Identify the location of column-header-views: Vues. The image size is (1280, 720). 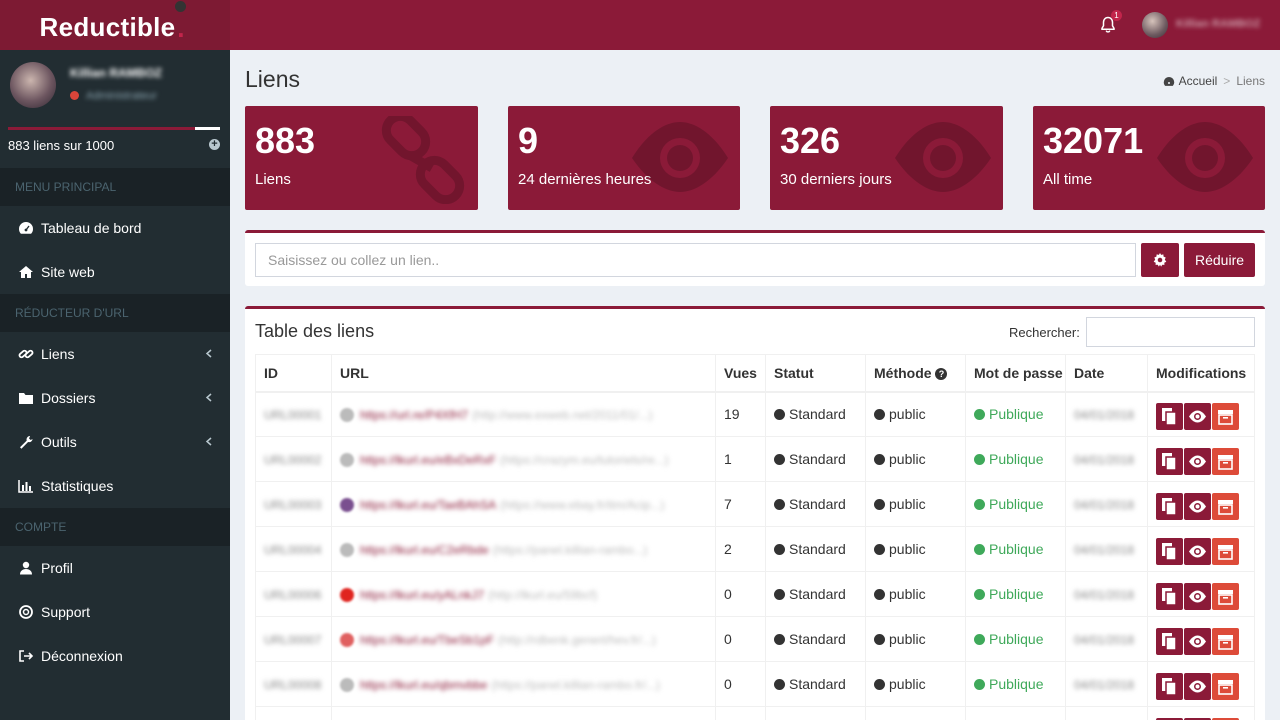
(740, 373).